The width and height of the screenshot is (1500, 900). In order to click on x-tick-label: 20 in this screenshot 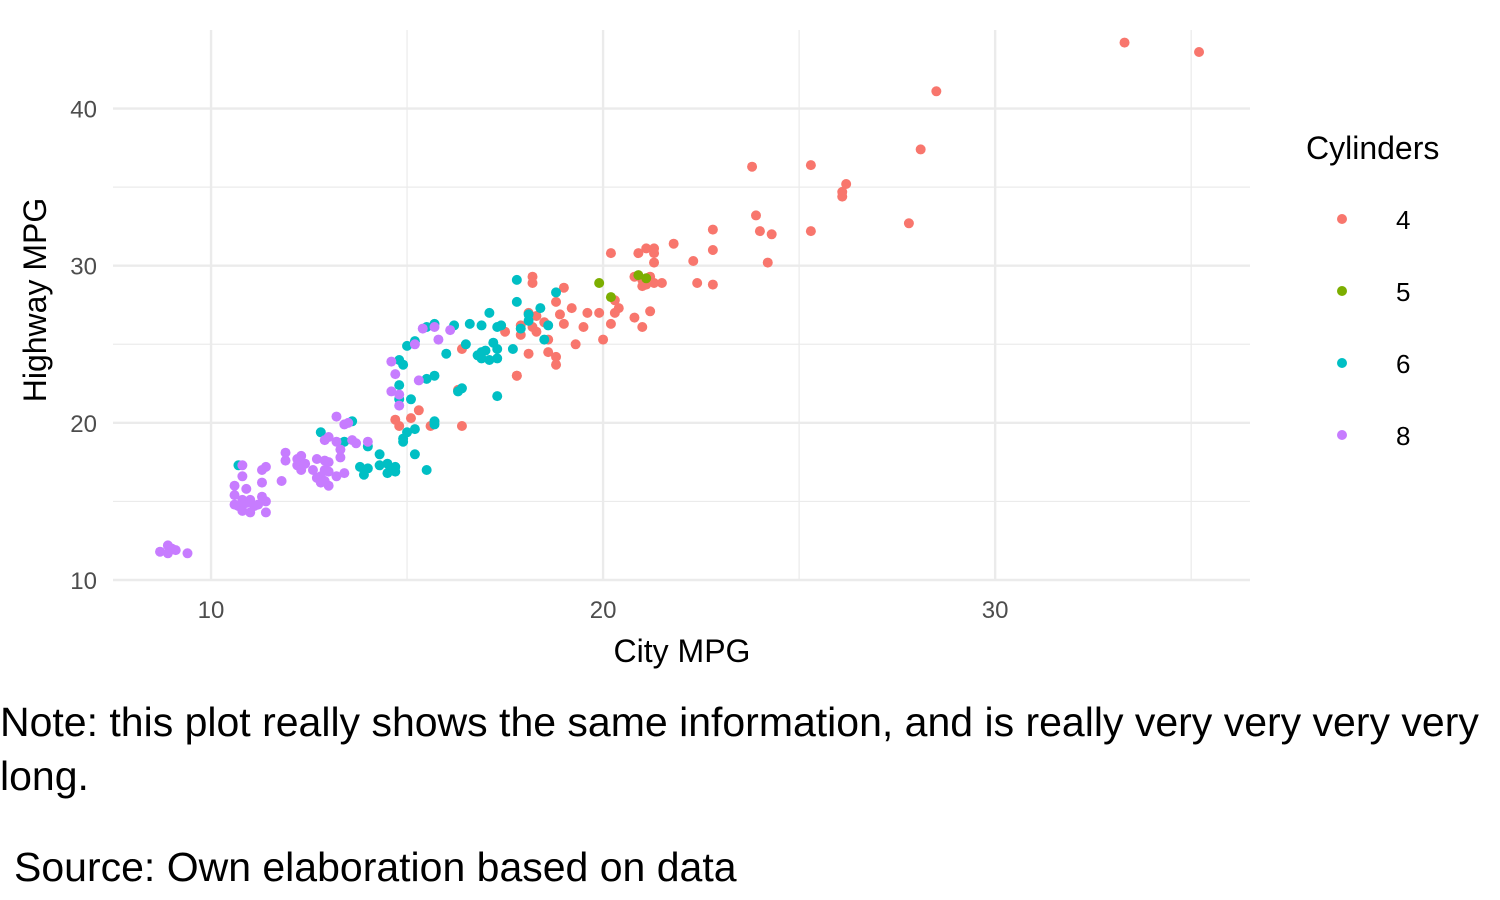, I will do `click(603, 610)`.